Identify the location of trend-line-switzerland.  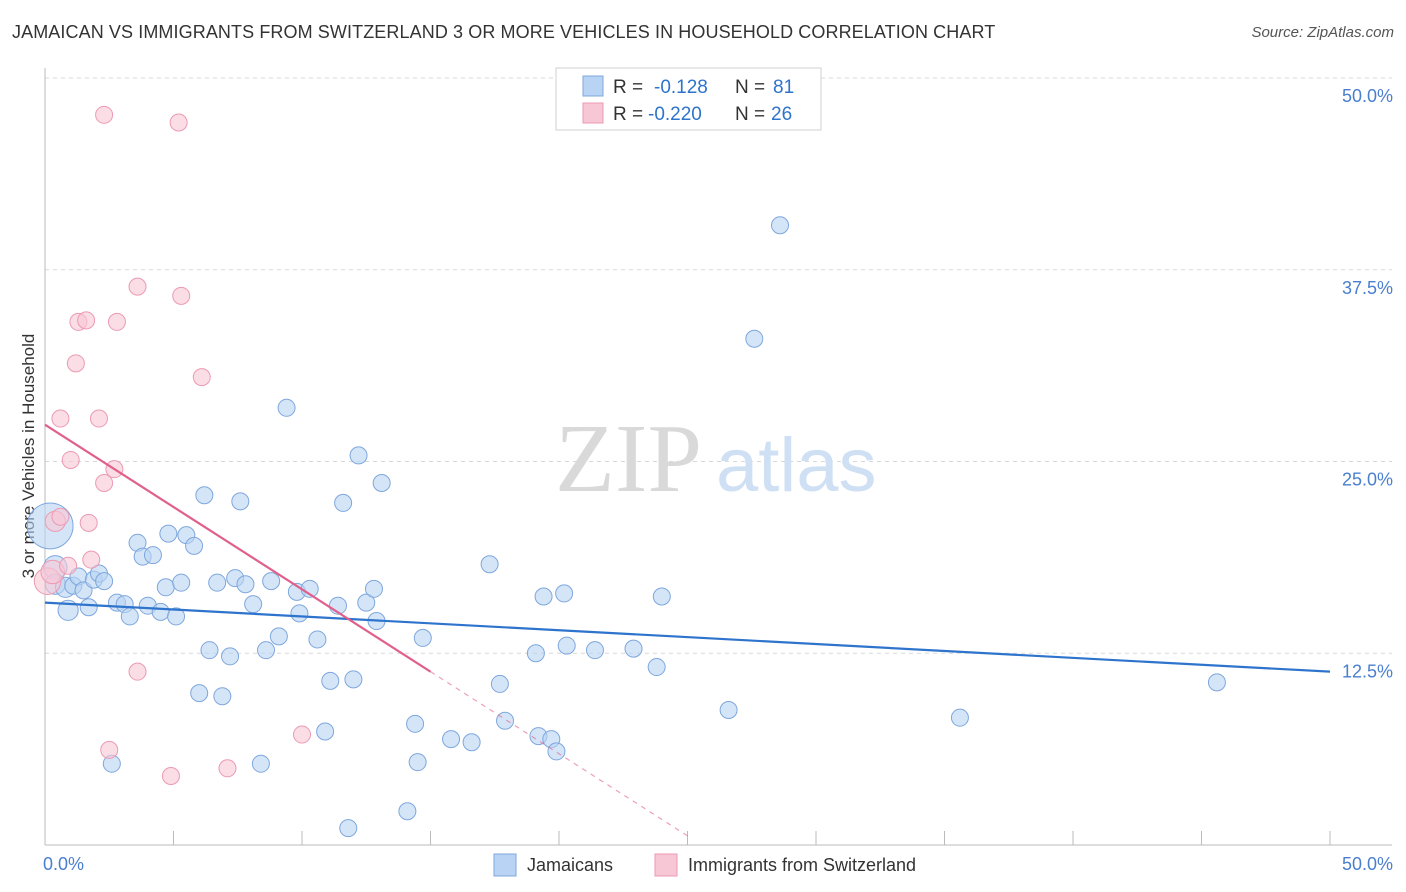
(238, 548).